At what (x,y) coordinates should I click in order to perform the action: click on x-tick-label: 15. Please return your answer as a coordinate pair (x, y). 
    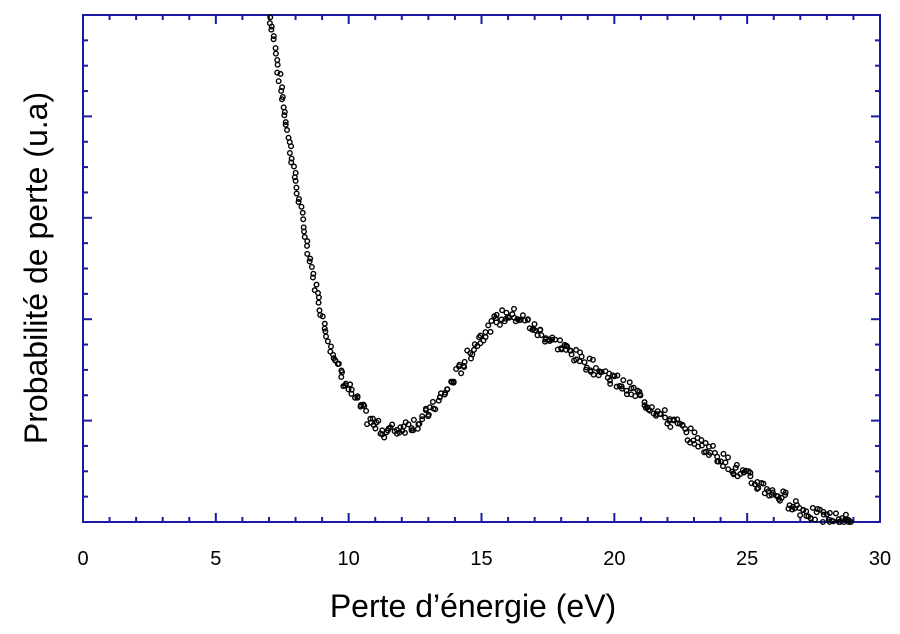
    Looking at the image, I should click on (481, 559).